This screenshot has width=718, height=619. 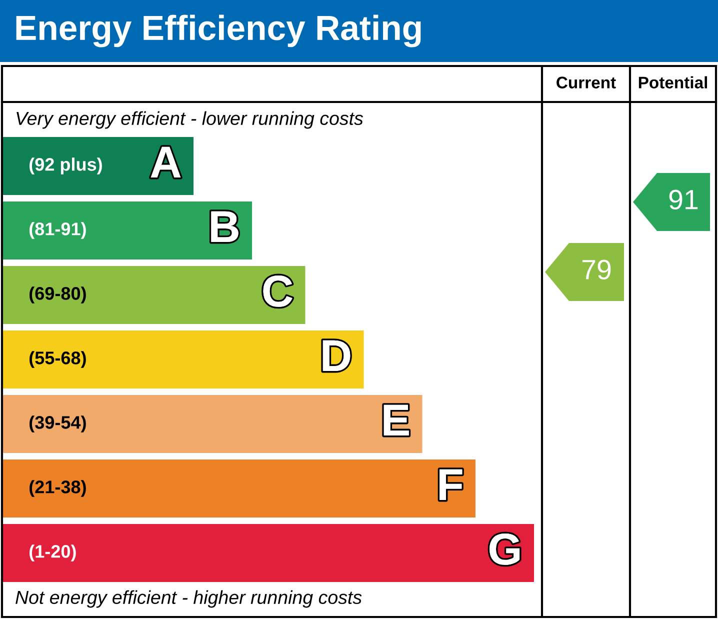 I want to click on text: Potential, so click(x=673, y=82).